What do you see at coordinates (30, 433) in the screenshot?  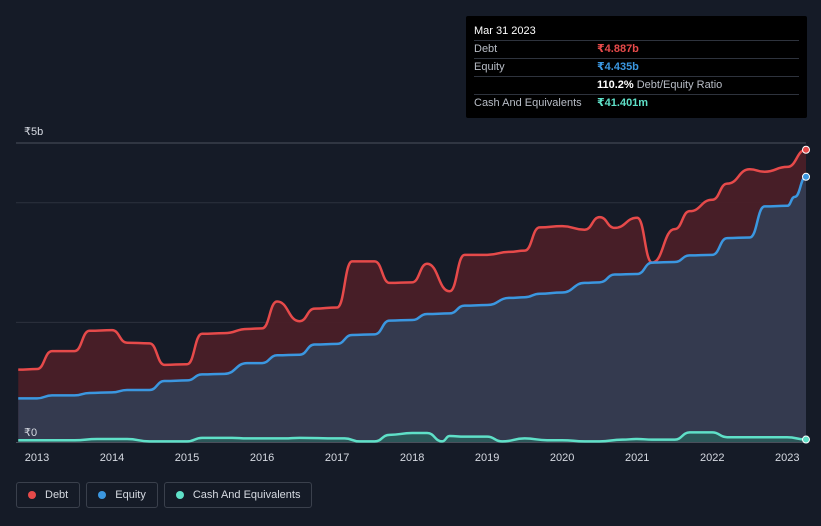 I see `y-tick-label-zero: ₹0` at bounding box center [30, 433].